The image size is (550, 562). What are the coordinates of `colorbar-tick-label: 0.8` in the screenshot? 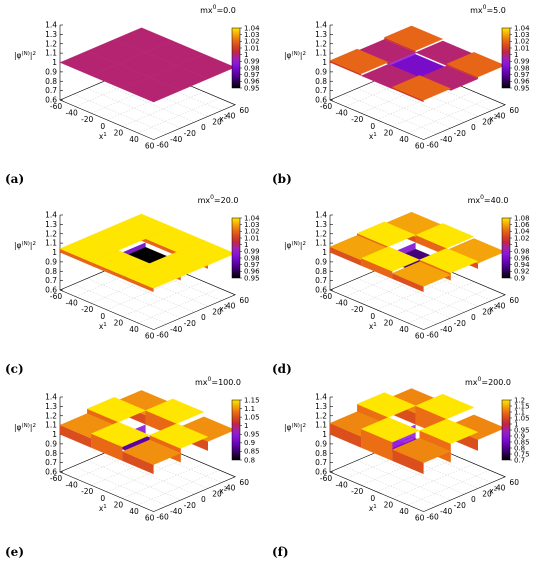 It's located at (519, 448).